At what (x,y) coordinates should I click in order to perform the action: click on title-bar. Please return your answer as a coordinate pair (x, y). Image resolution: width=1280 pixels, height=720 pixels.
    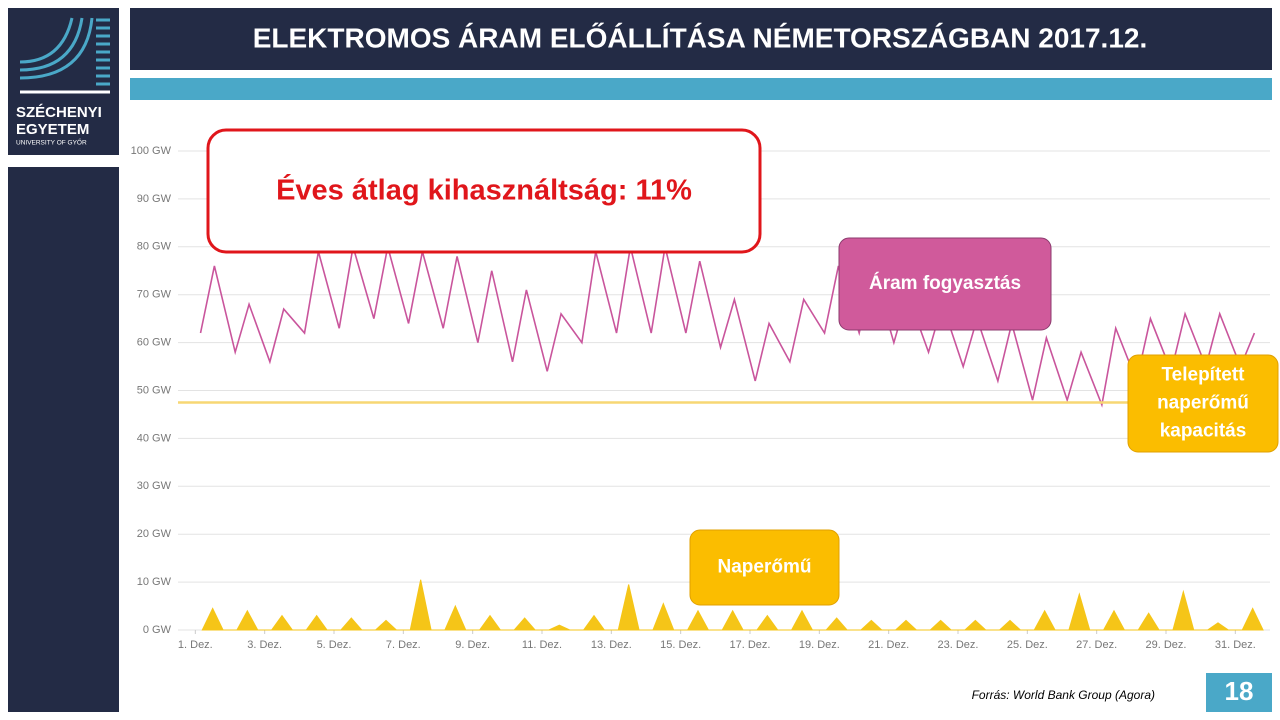
    Looking at the image, I should click on (701, 39).